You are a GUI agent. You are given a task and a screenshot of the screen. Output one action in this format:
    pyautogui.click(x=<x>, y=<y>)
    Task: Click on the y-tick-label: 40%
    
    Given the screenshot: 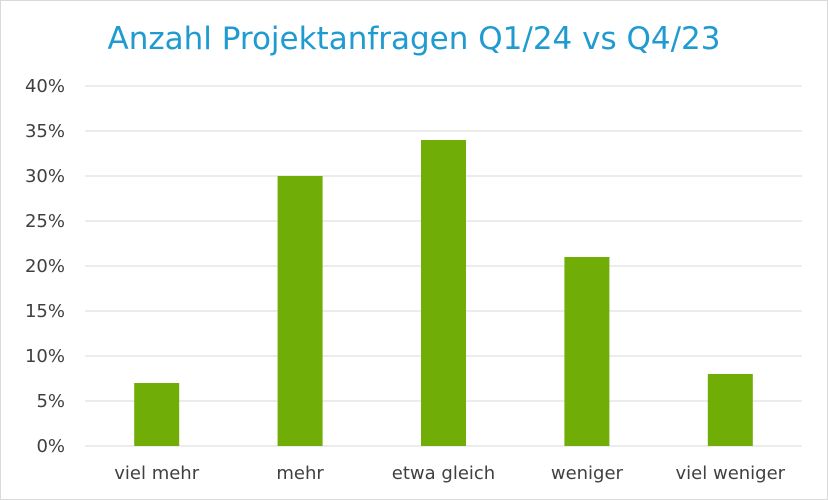 What is the action you would take?
    pyautogui.click(x=45, y=86)
    